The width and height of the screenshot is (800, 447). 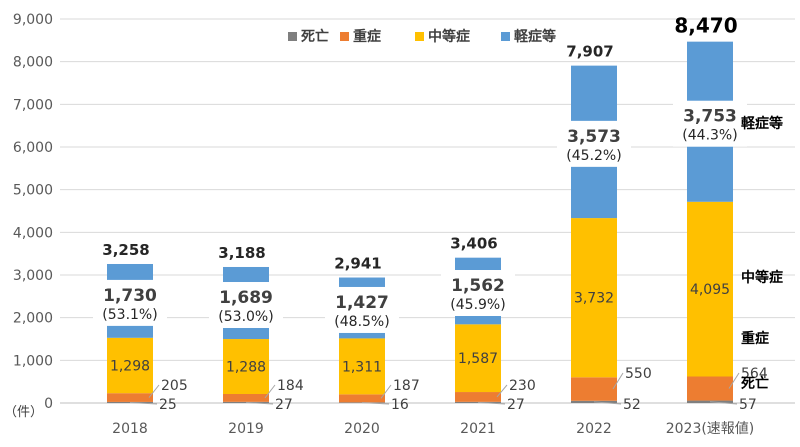 I want to click on data-label-mild-share: (53.1%), so click(x=129, y=315).